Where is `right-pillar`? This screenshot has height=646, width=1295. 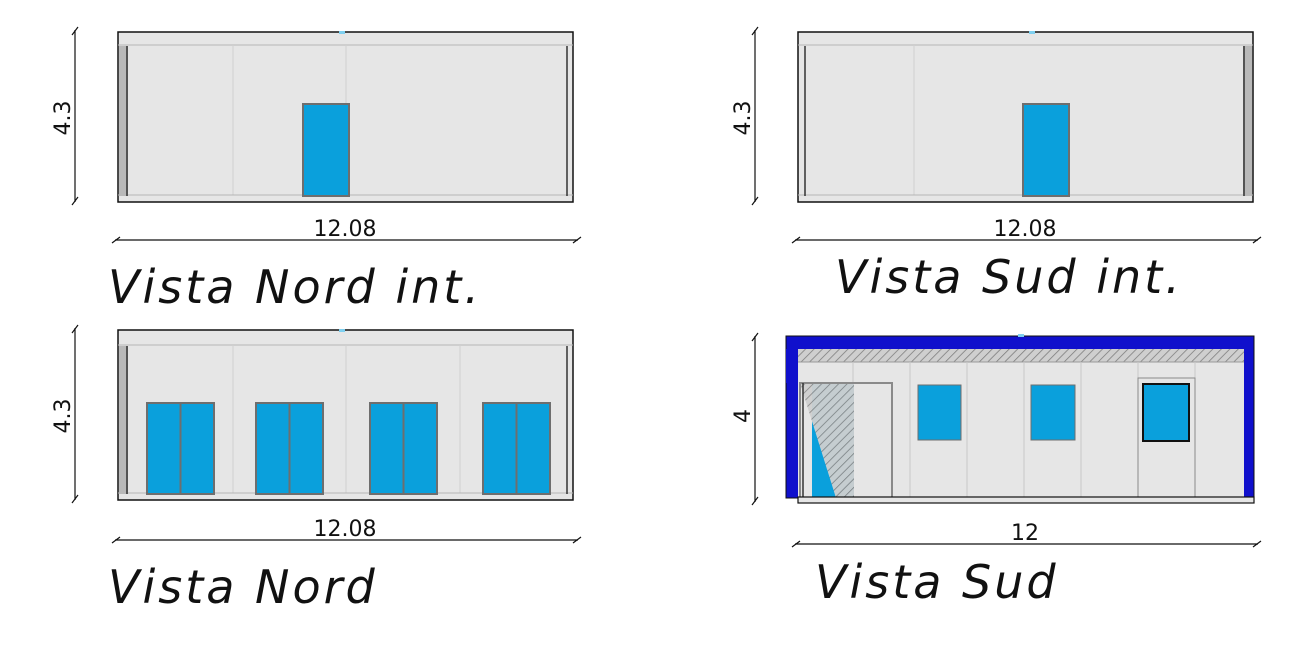
right-pillar is located at coordinates (1247, 121).